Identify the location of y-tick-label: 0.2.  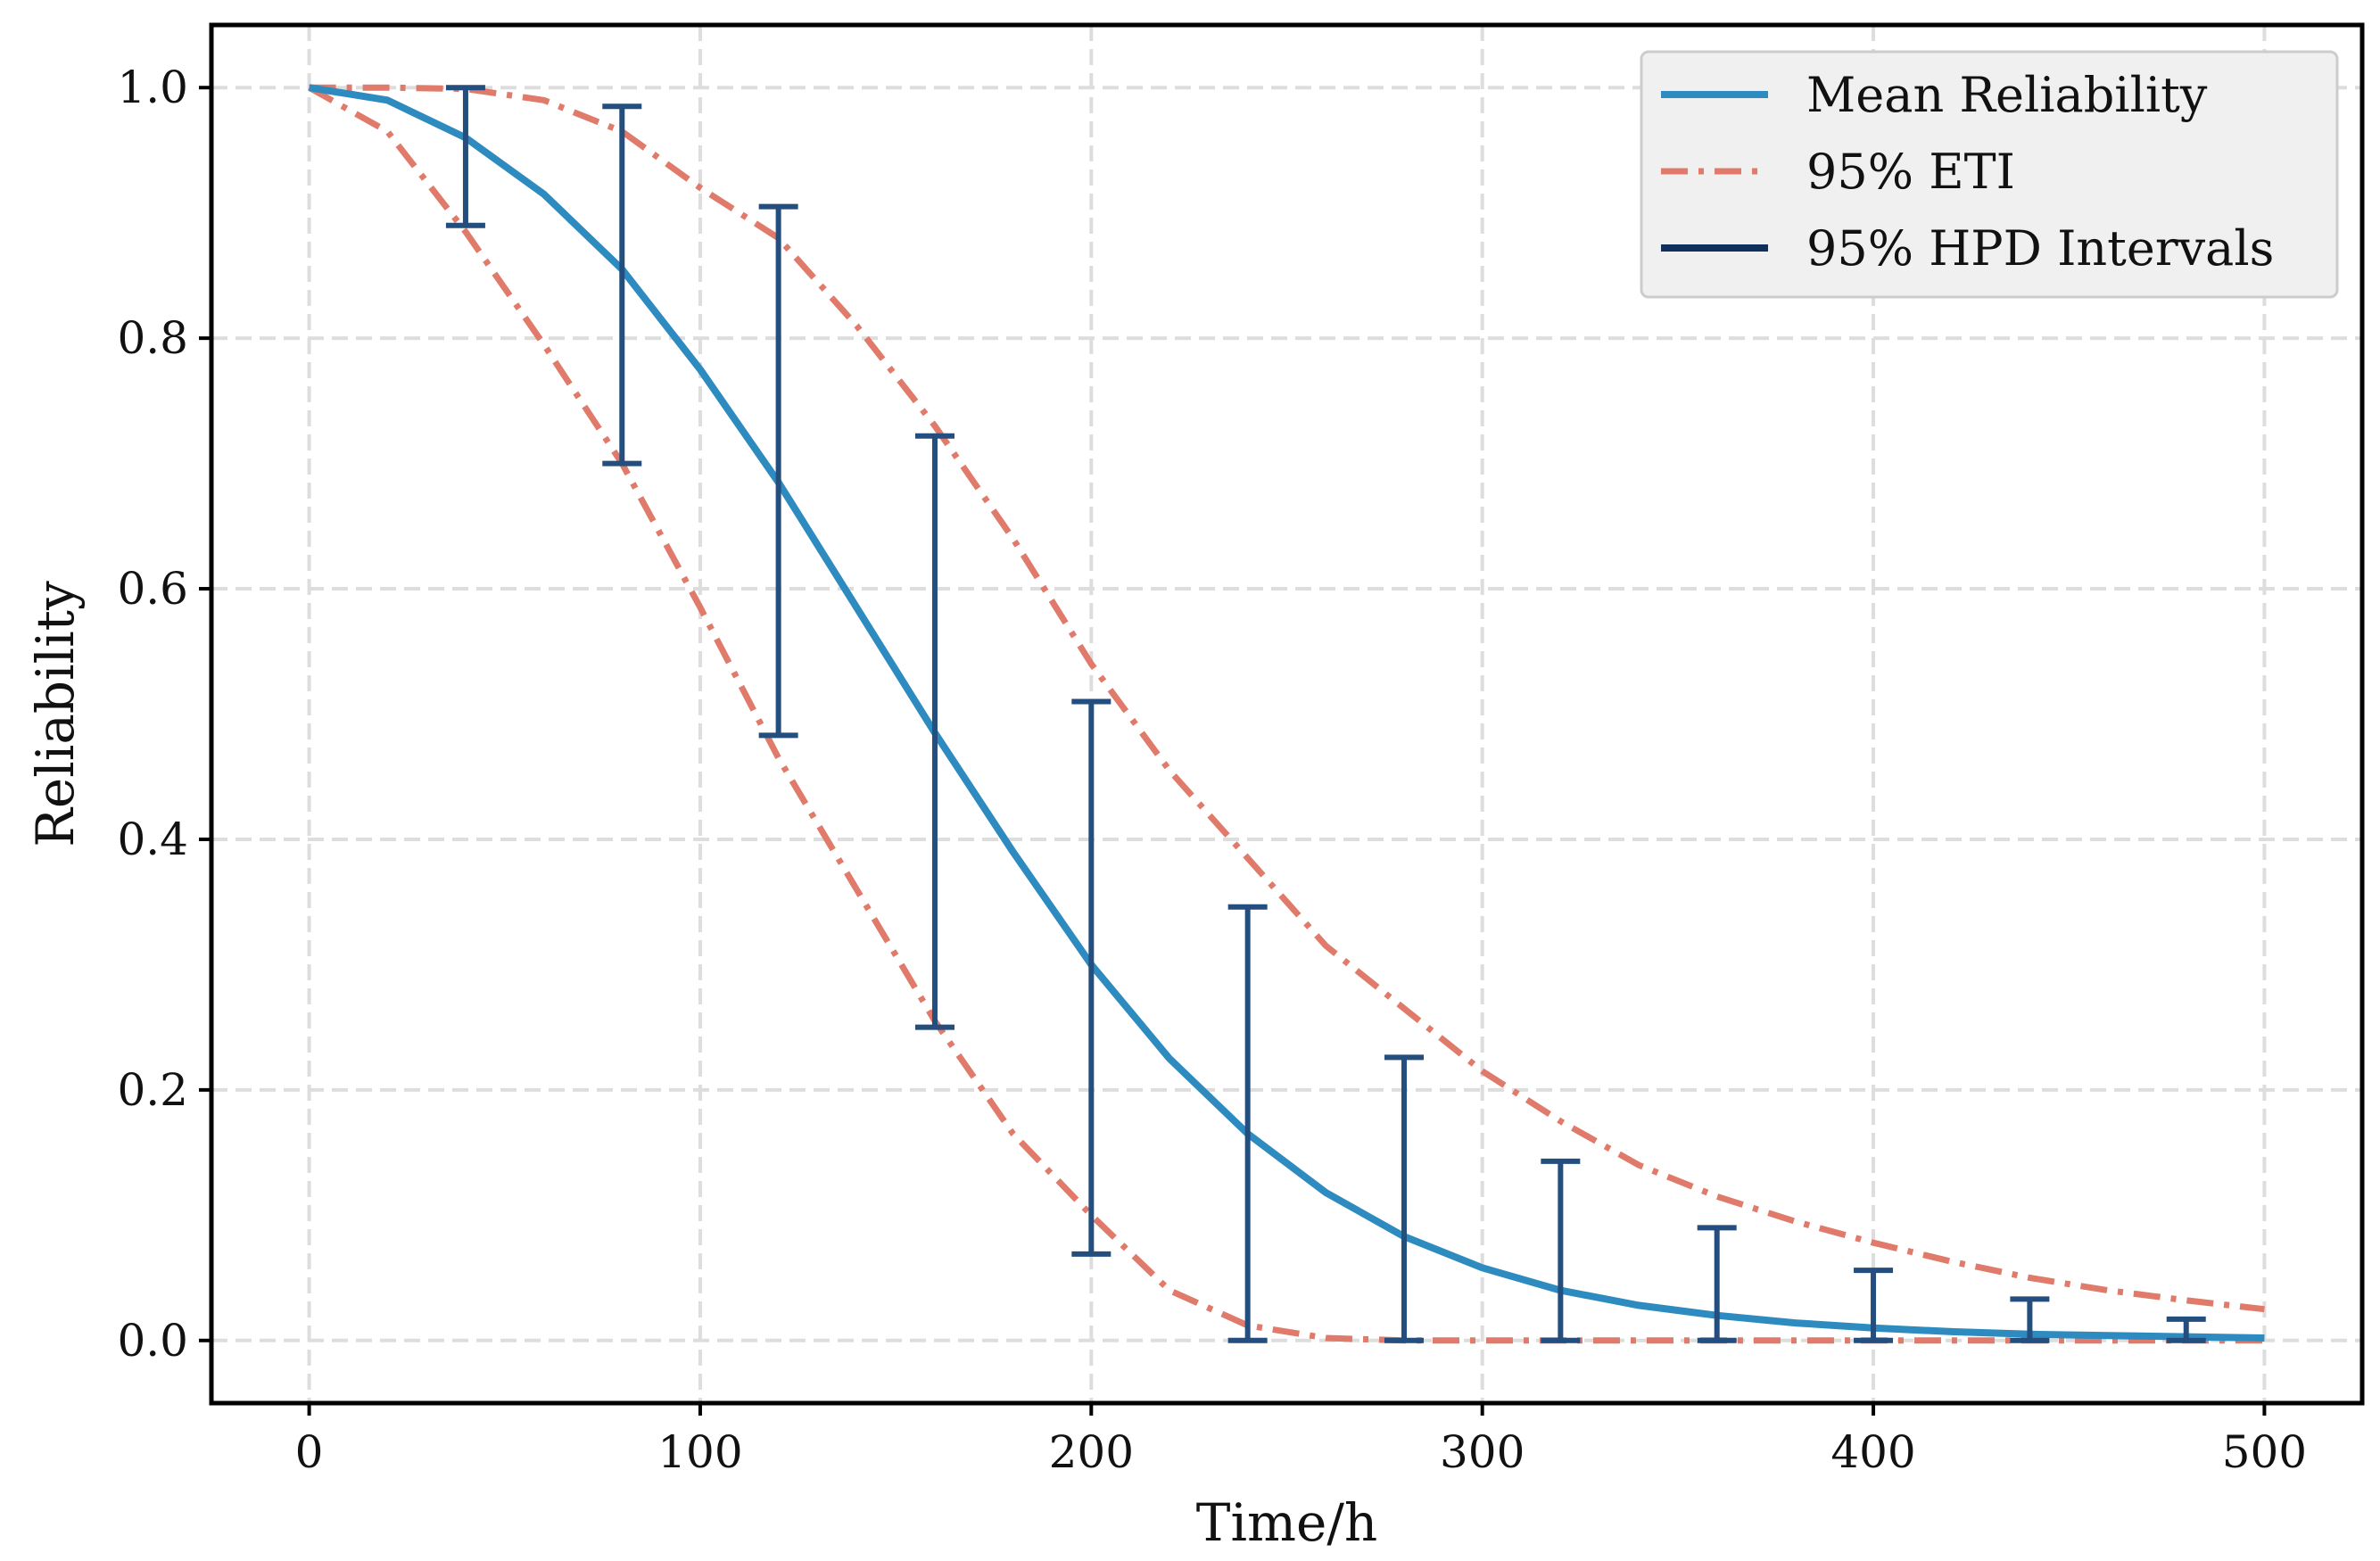
(152, 1090).